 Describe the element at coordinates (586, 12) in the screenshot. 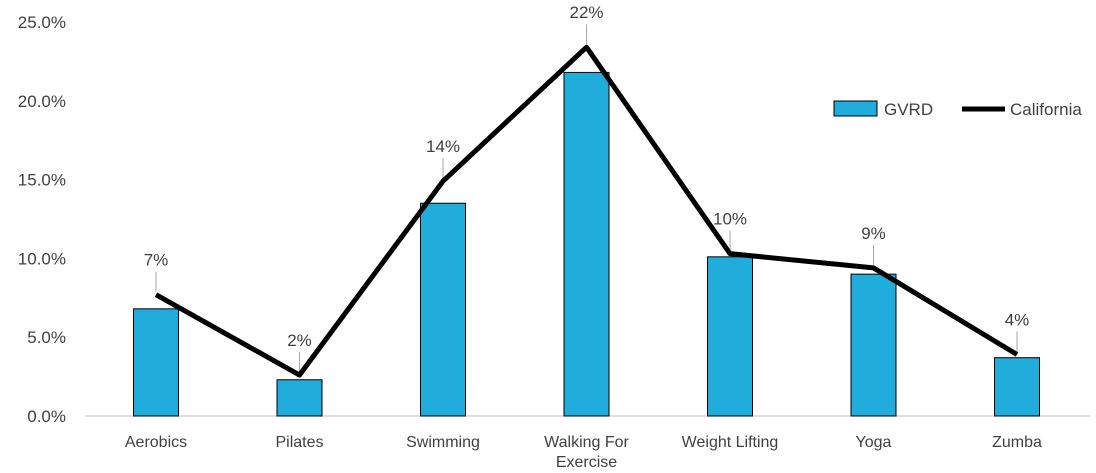

I see `data-label: 22%` at that location.